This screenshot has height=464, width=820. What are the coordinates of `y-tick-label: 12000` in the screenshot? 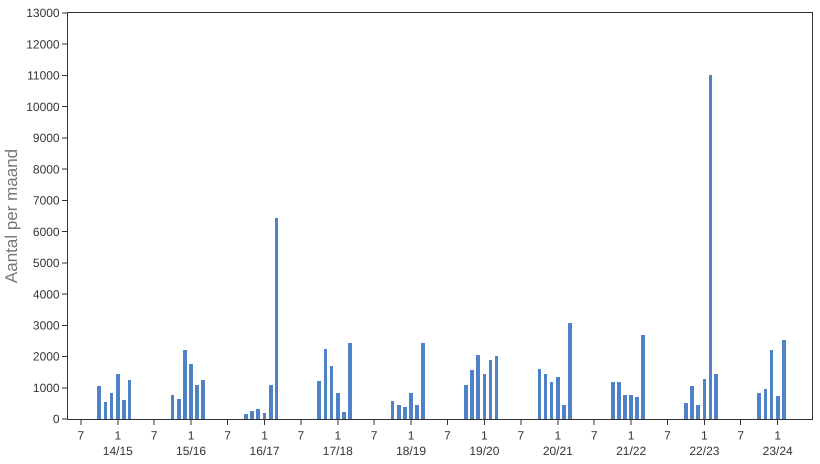 It's located at (43, 44).